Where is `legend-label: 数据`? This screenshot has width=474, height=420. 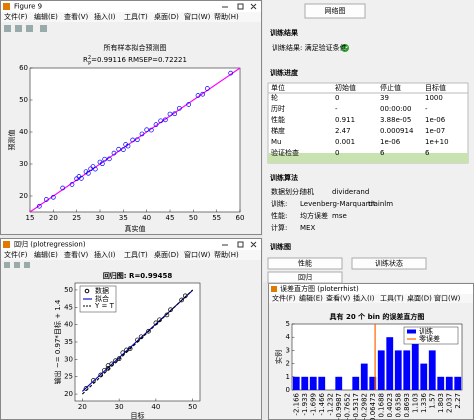 legend-label: 数据 is located at coordinates (102, 290).